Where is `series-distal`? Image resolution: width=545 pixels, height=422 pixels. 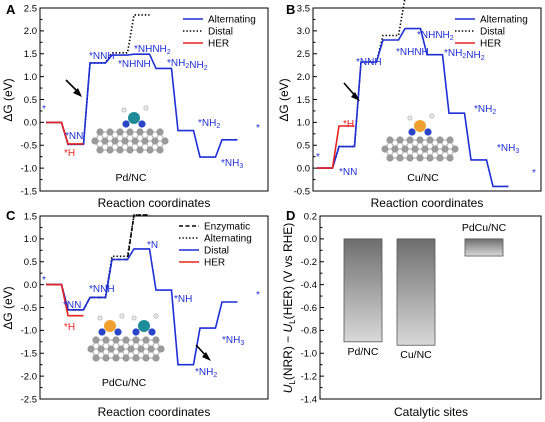
series-distal is located at coordinates (142, 307).